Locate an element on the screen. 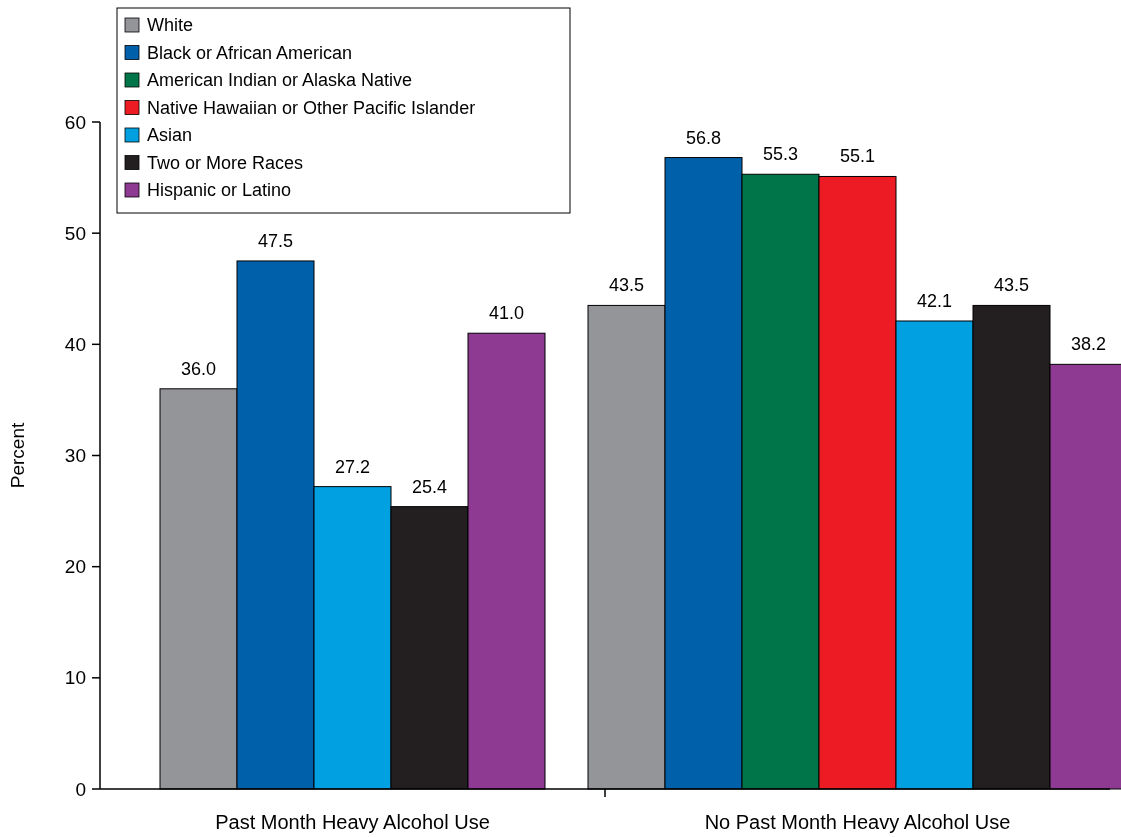 The height and width of the screenshot is (837, 1121). data-label: 55.1 is located at coordinates (857, 156).